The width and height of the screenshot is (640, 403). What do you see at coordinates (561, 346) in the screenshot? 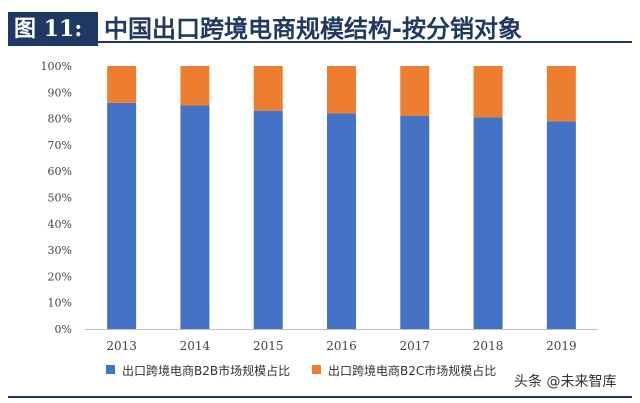
I see `x-tick-label: 2019` at bounding box center [561, 346].